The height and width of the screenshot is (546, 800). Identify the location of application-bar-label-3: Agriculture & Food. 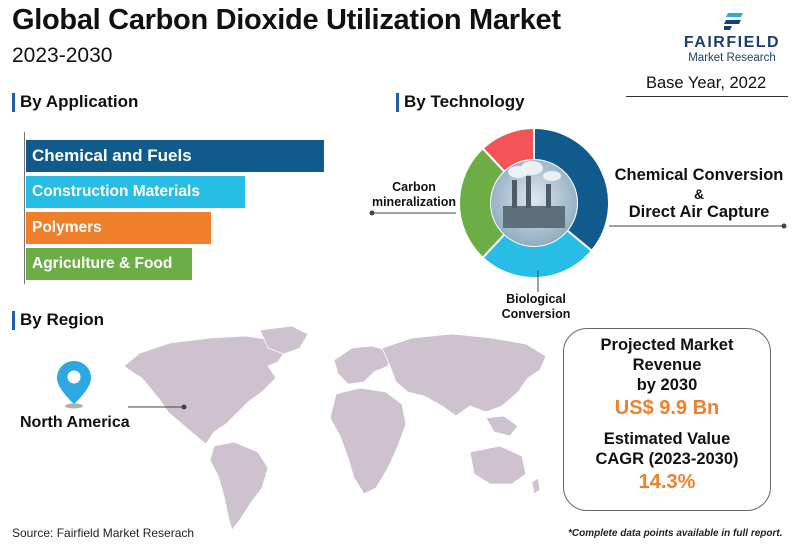
(102, 263).